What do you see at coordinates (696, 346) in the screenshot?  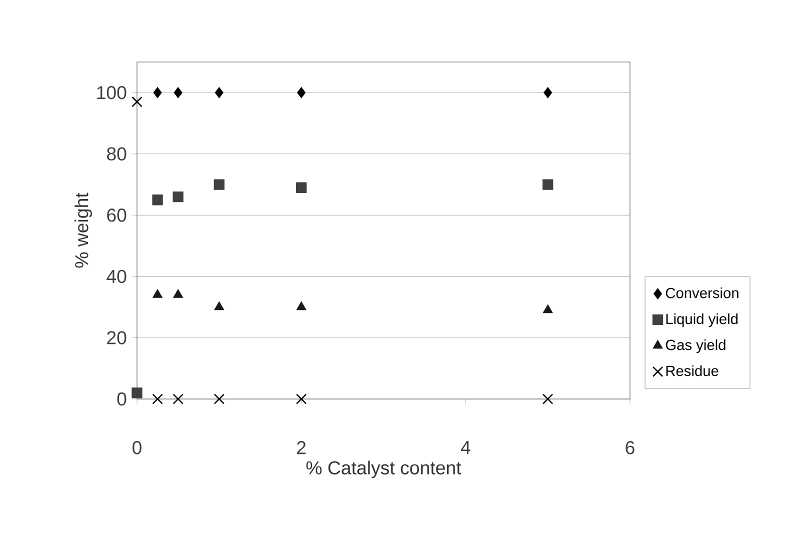 I see `legend-label: Gas yield` at bounding box center [696, 346].